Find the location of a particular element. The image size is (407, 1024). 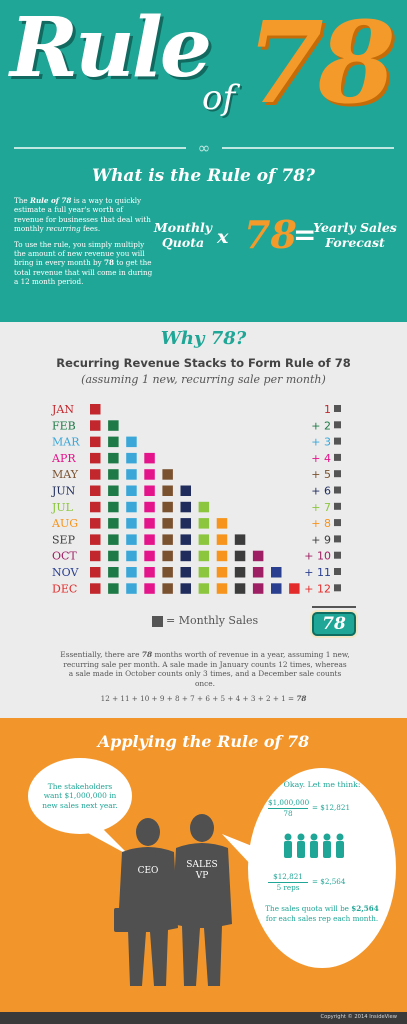

count-label-jul: + 7 is located at coordinates (321, 507).